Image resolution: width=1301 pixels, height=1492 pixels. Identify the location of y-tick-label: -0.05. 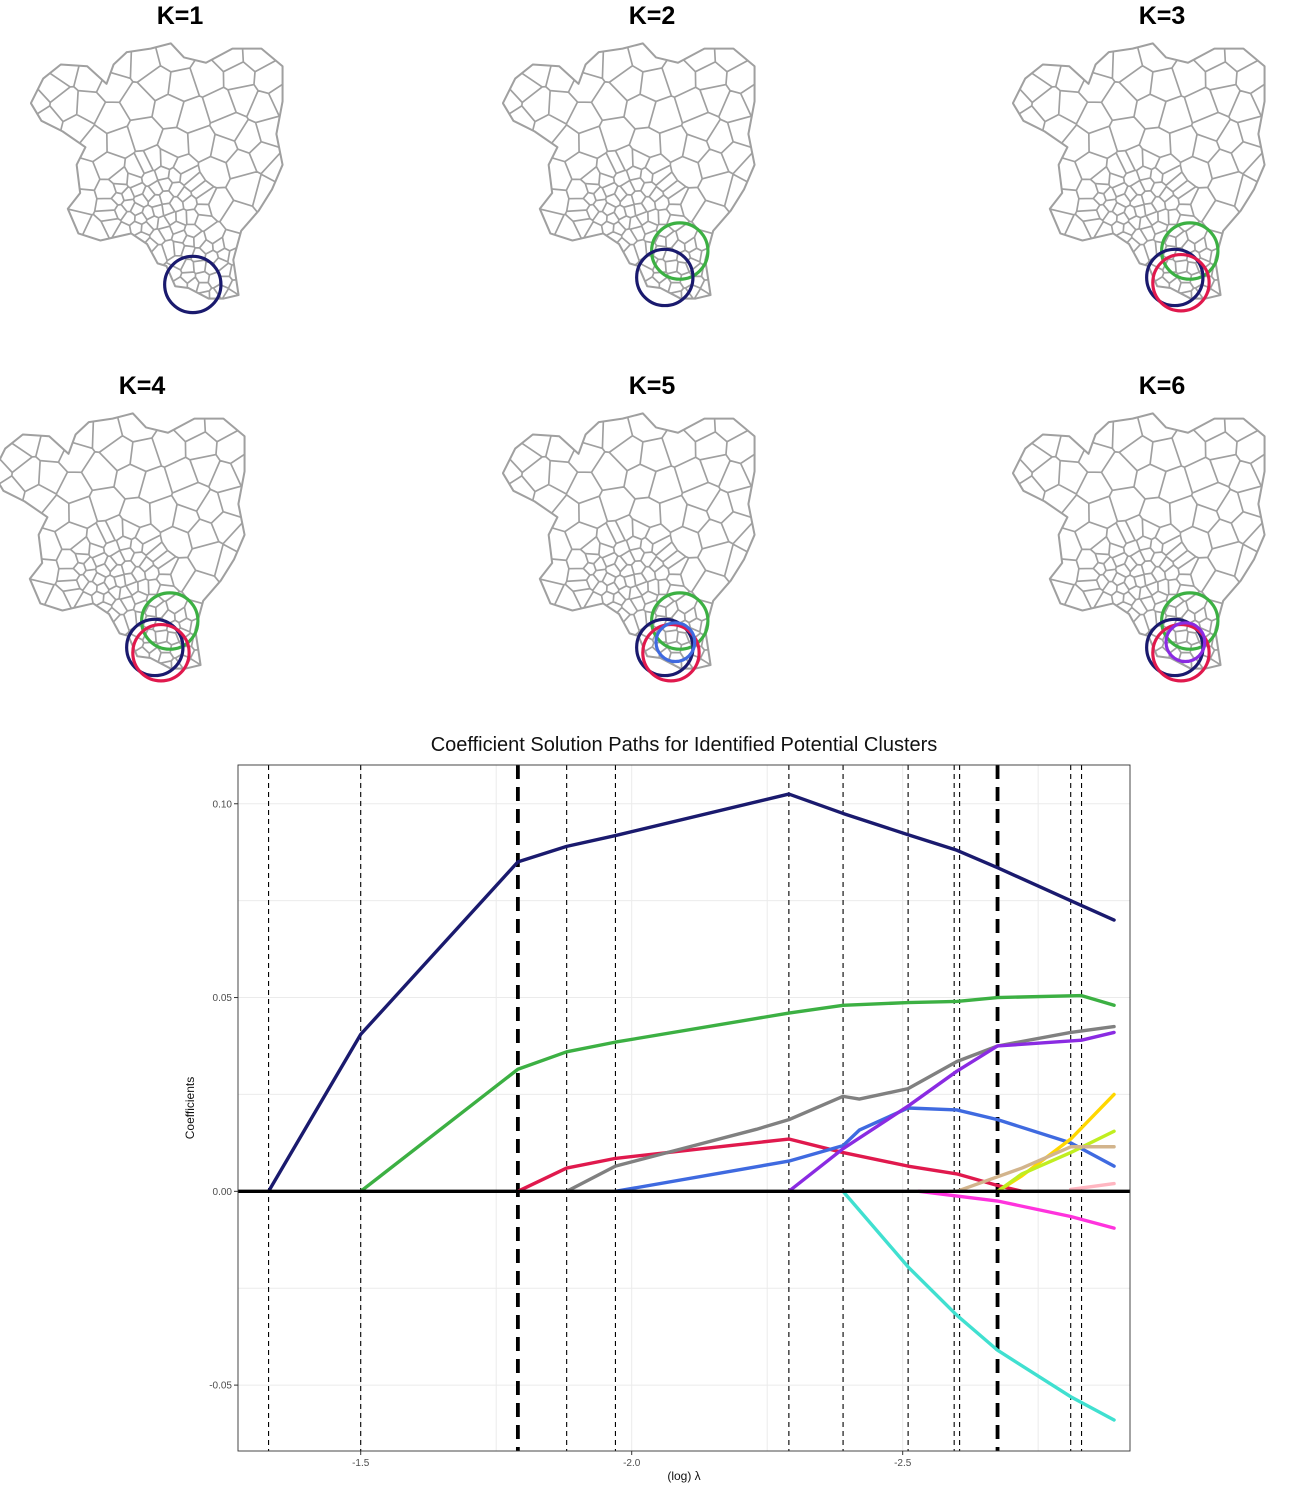
(220, 1386).